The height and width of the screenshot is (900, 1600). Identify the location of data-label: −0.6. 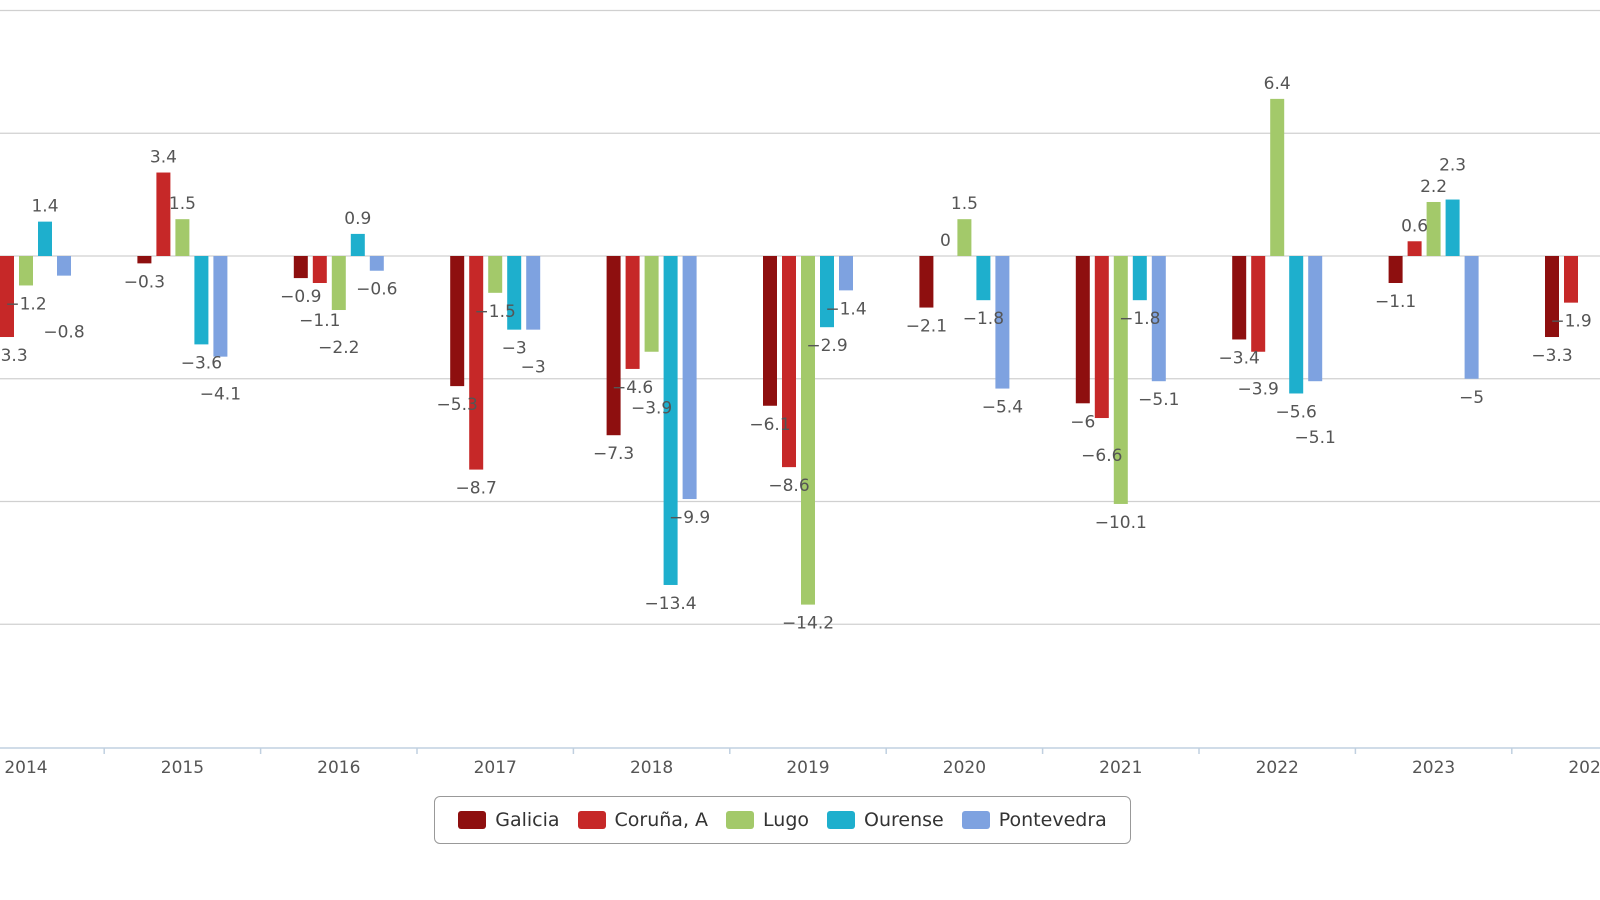
(376, 290).